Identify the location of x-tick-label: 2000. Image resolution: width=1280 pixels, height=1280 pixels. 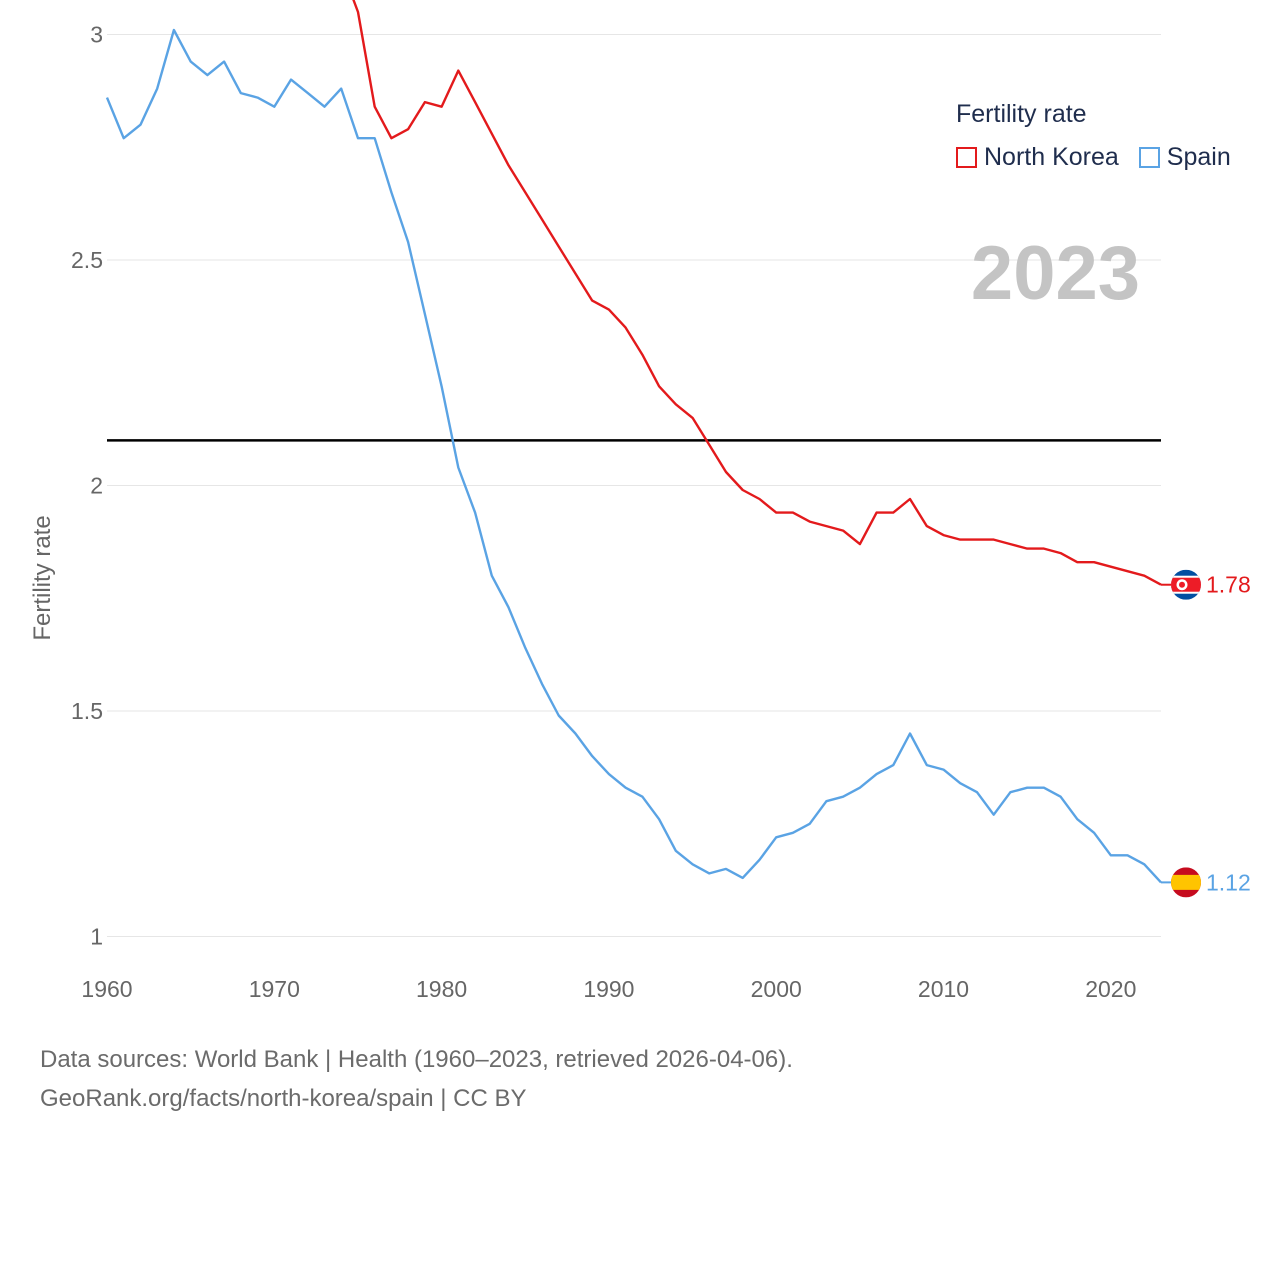
(776, 989).